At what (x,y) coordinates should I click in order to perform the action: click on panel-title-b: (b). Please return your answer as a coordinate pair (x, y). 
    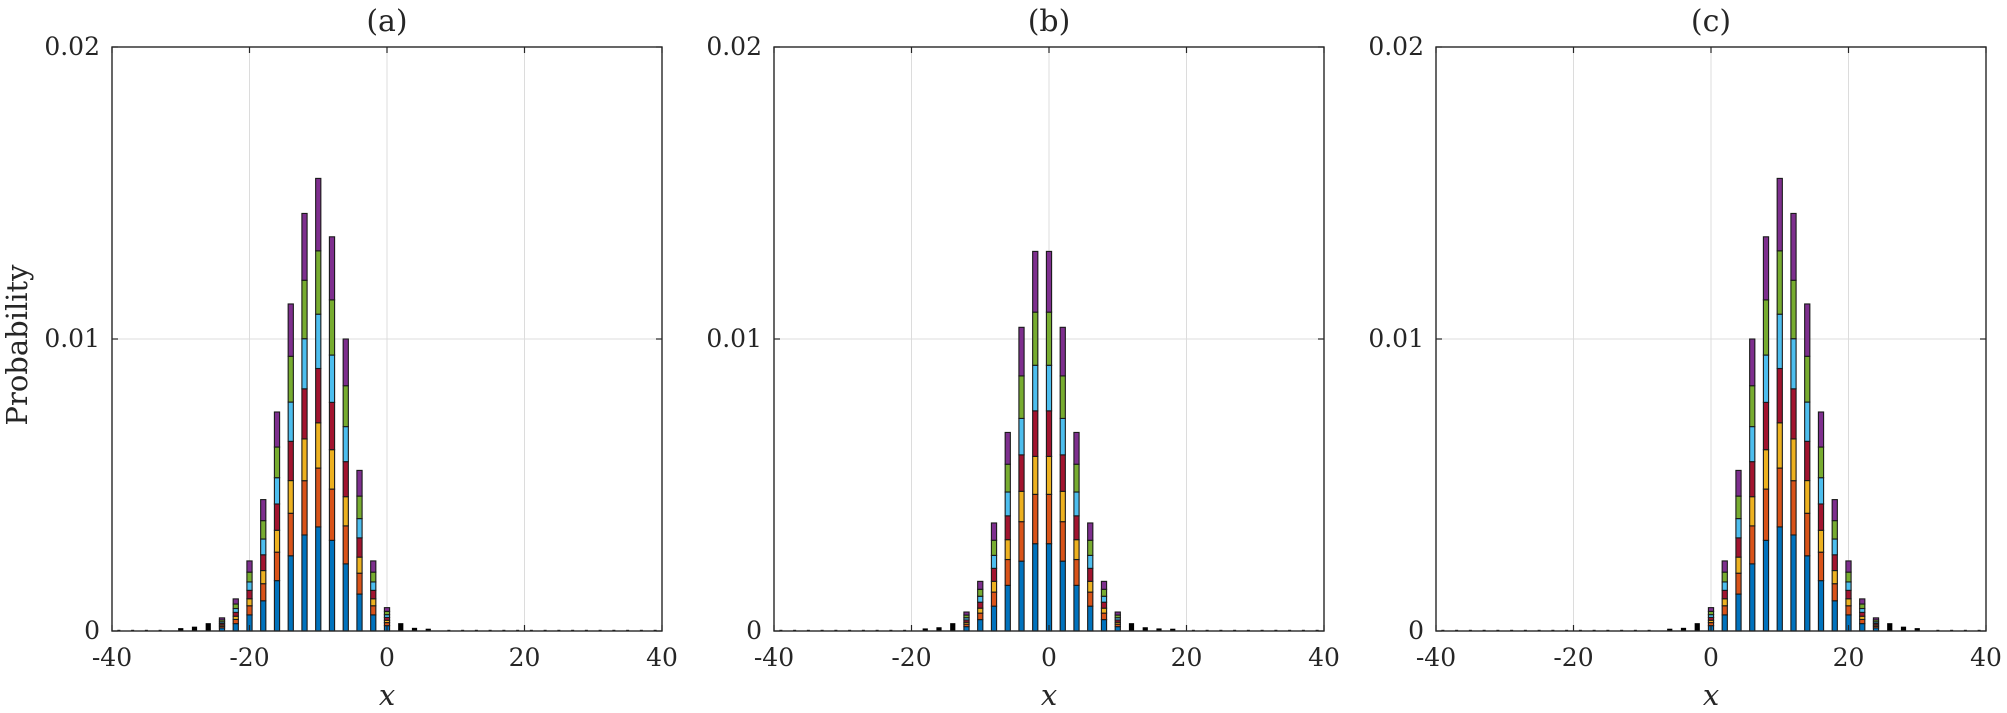
    Looking at the image, I should click on (1049, 21).